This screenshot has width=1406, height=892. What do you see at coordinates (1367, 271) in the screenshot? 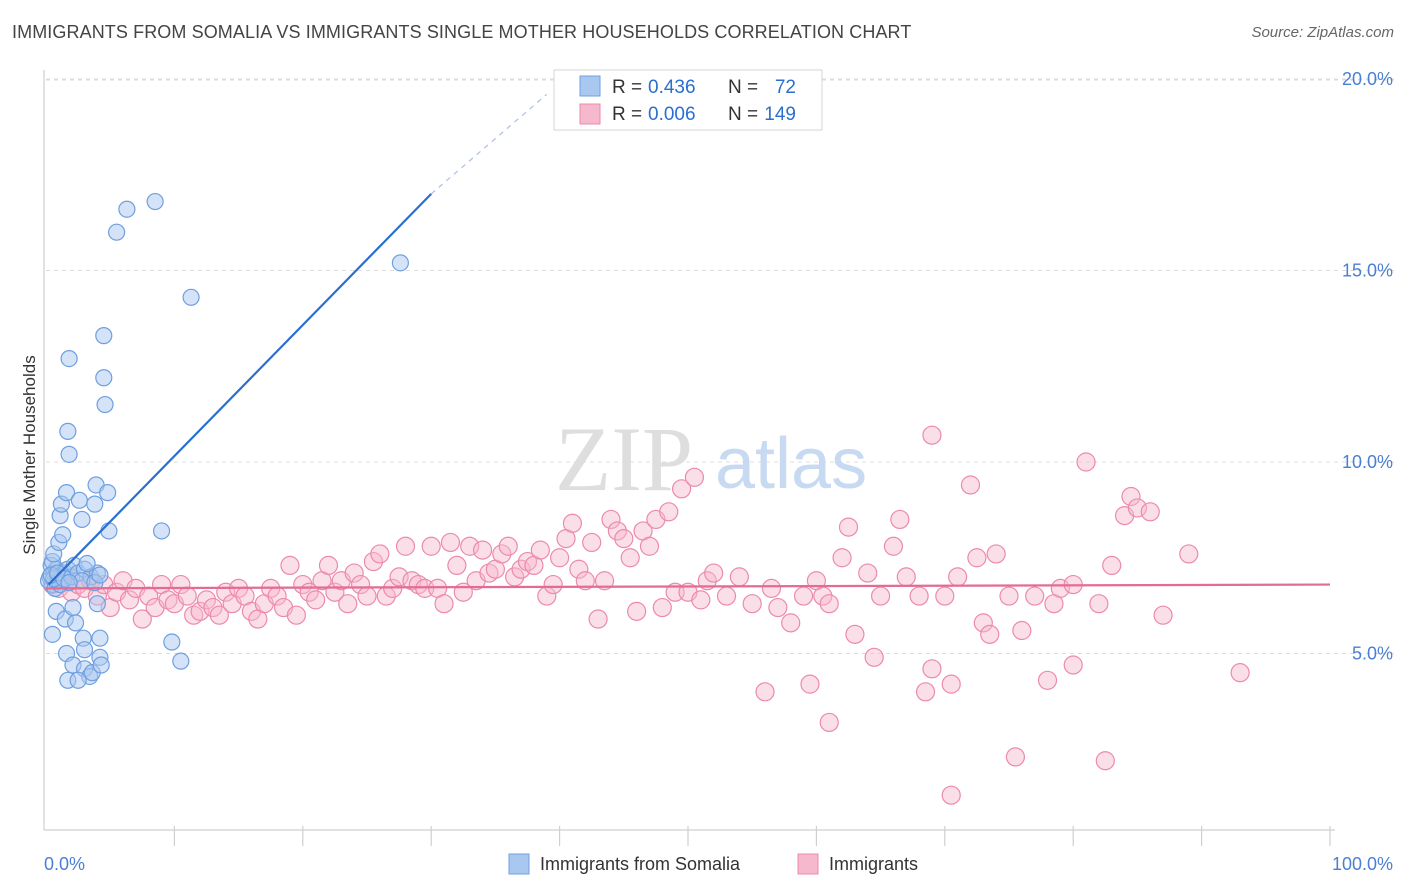
I see `y-tick-label: 15.0%` at bounding box center [1367, 271].